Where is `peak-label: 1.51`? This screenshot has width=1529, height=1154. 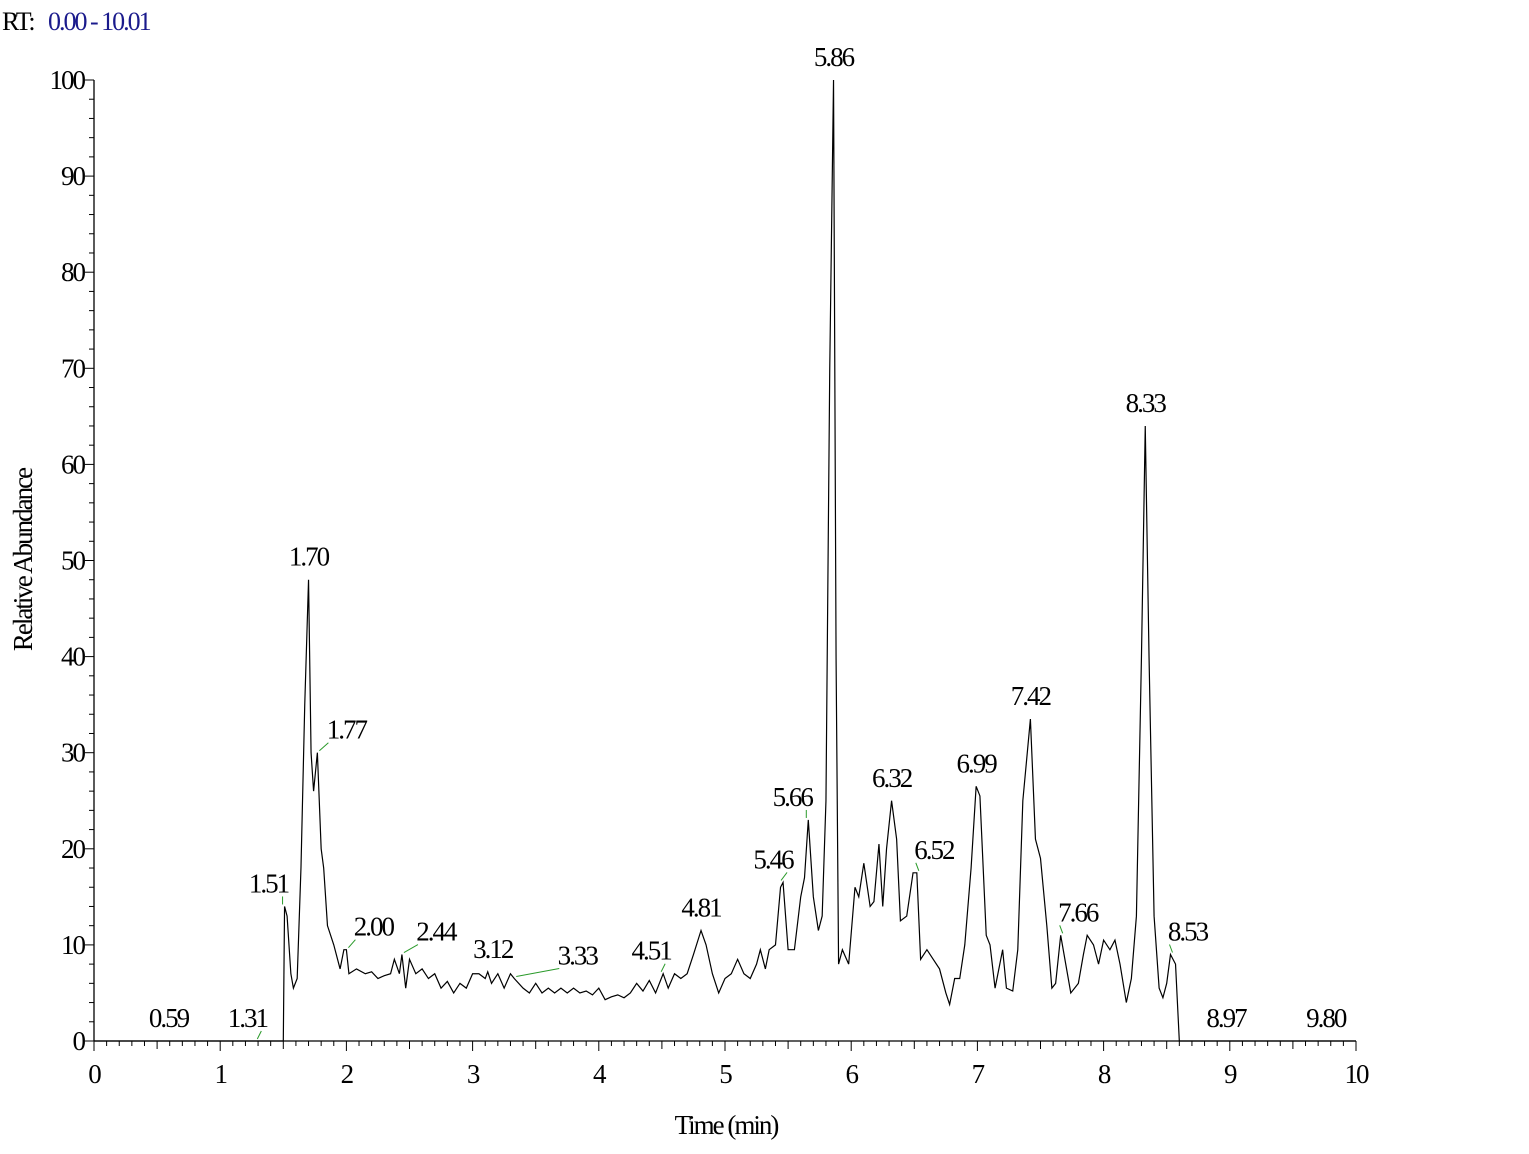
peak-label: 1.51 is located at coordinates (269, 883).